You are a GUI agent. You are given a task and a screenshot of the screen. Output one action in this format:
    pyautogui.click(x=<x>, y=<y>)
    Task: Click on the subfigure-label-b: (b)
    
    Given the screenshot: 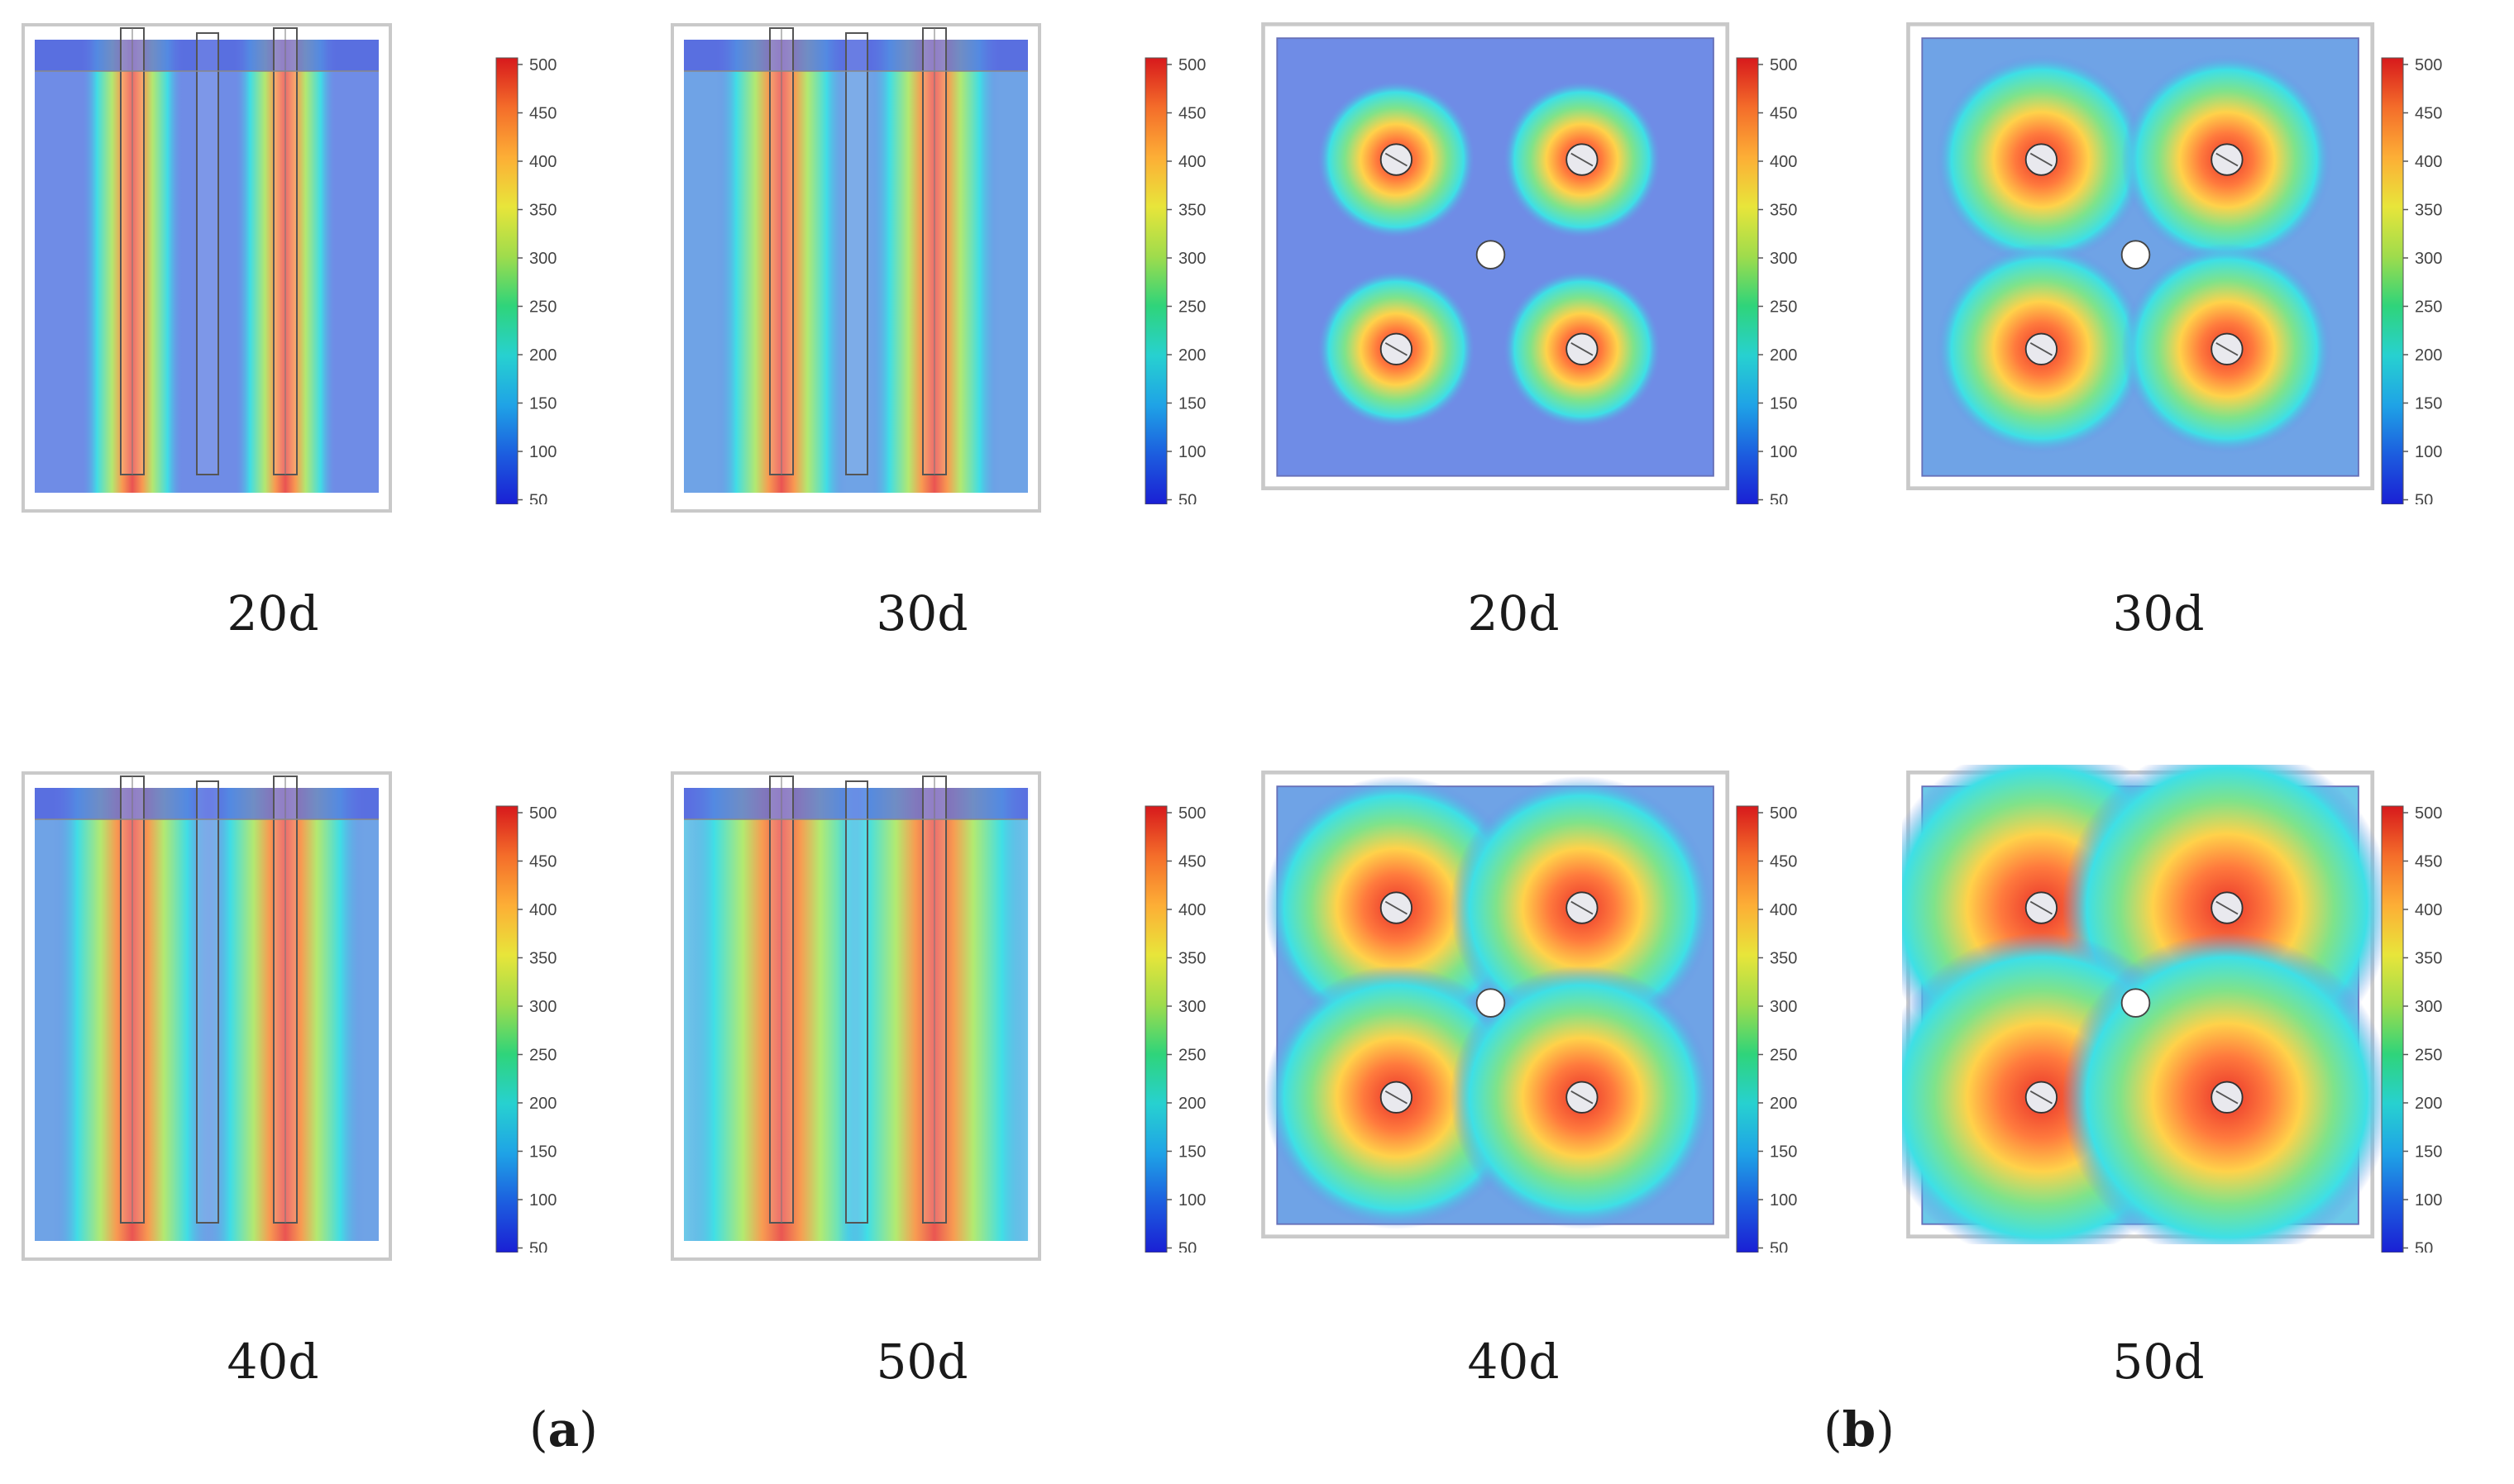 What is the action you would take?
    pyautogui.click(x=1859, y=1429)
    